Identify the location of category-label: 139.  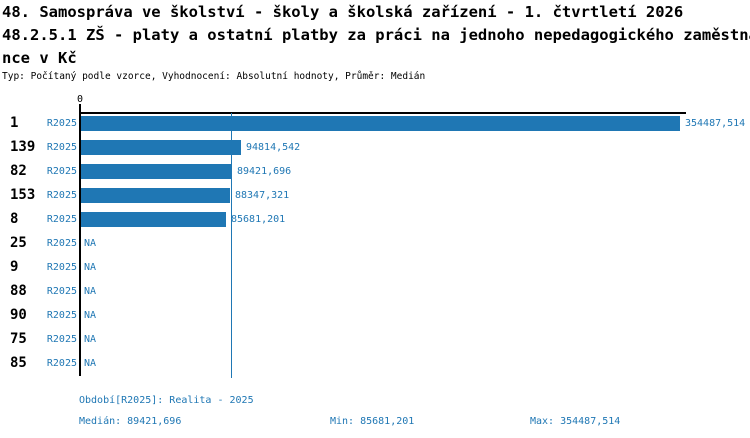
(23, 147).